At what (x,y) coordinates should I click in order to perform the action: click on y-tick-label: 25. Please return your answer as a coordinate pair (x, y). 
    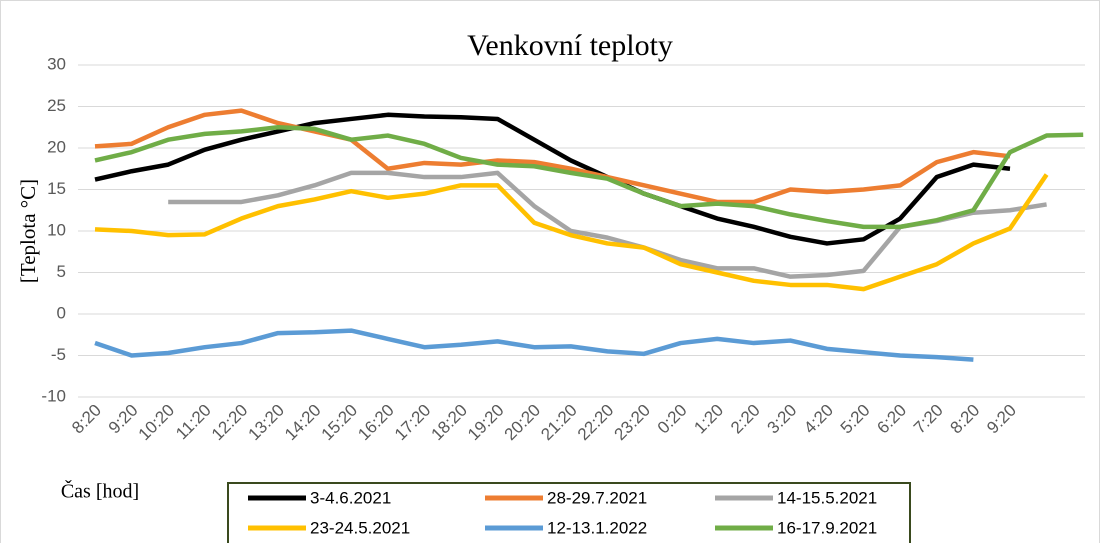
    Looking at the image, I should click on (56, 105).